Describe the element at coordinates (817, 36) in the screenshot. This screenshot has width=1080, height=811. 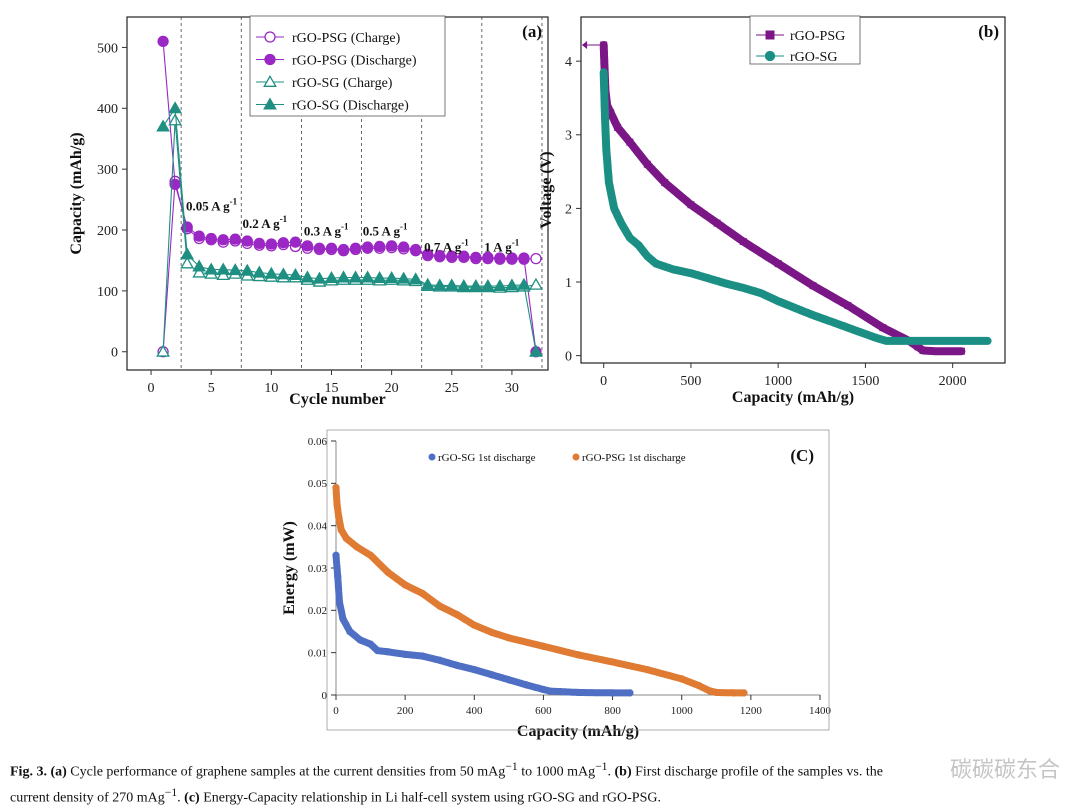
I see `legend-entry: rGO-PSG` at that location.